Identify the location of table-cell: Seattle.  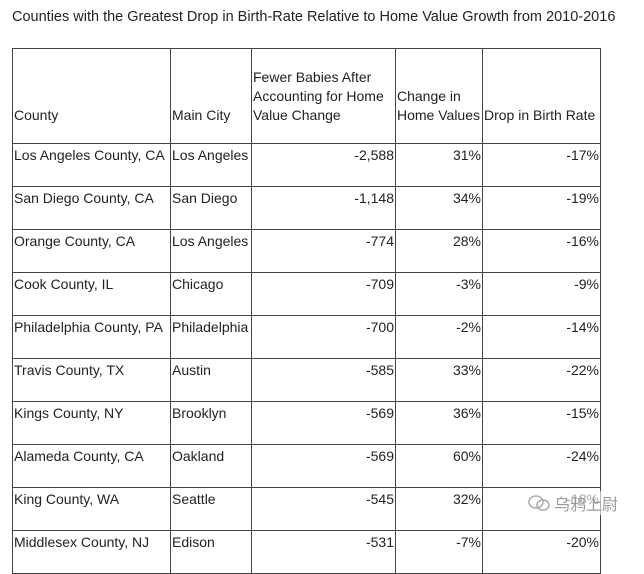
(211, 509).